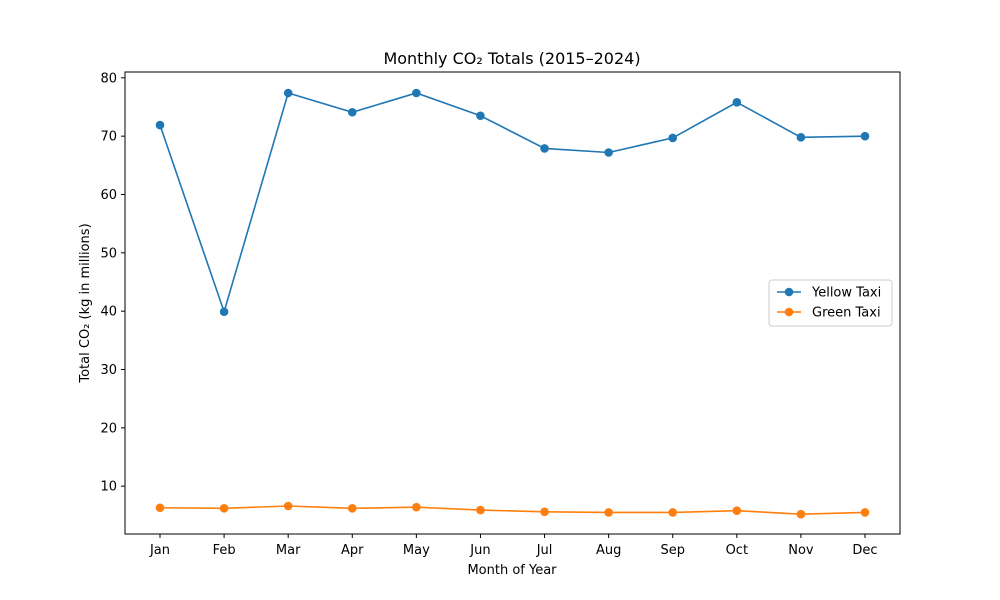  Describe the element at coordinates (85, 303) in the screenshot. I see `y-axis-label: Total CO₂ (kg in millions)` at that location.